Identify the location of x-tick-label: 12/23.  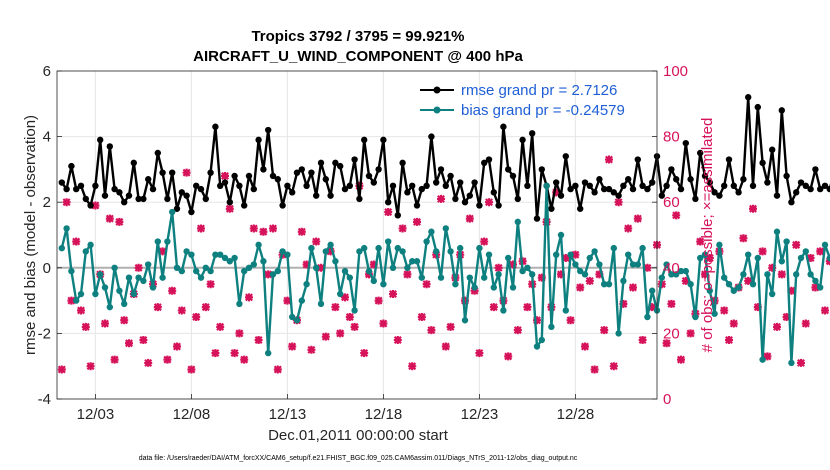
(480, 414).